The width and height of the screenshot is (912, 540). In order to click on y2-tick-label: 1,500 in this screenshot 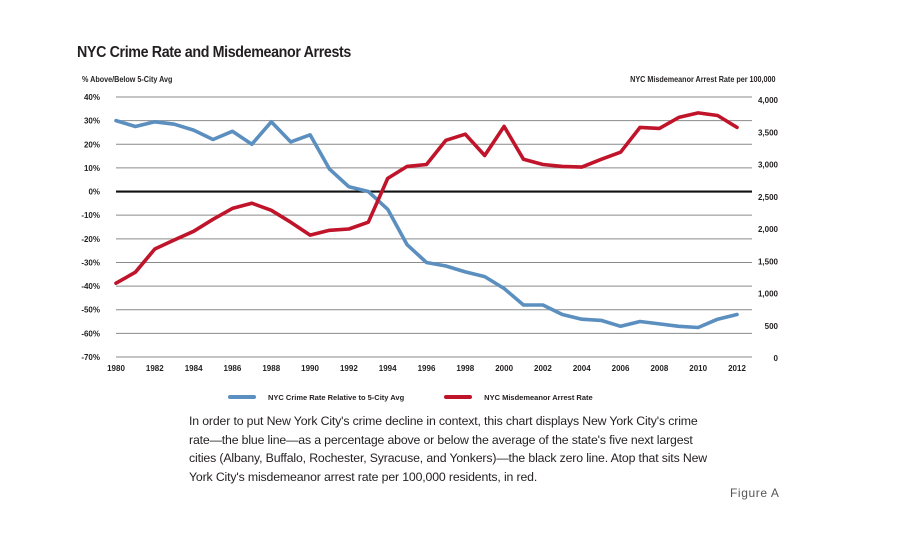, I will do `click(768, 261)`.